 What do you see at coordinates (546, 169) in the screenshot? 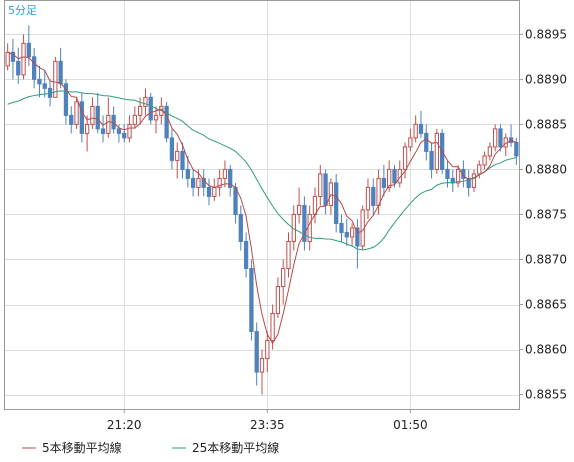
I see `y-tick-label: 0.8880` at bounding box center [546, 169].